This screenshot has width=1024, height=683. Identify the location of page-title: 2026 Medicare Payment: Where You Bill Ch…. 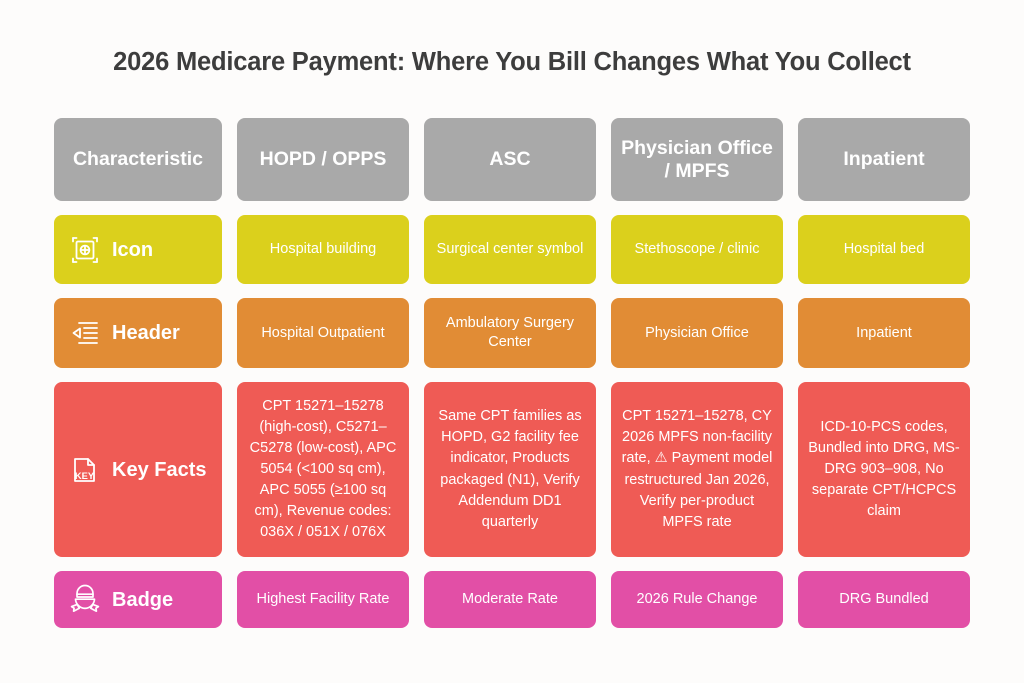
(512, 62).